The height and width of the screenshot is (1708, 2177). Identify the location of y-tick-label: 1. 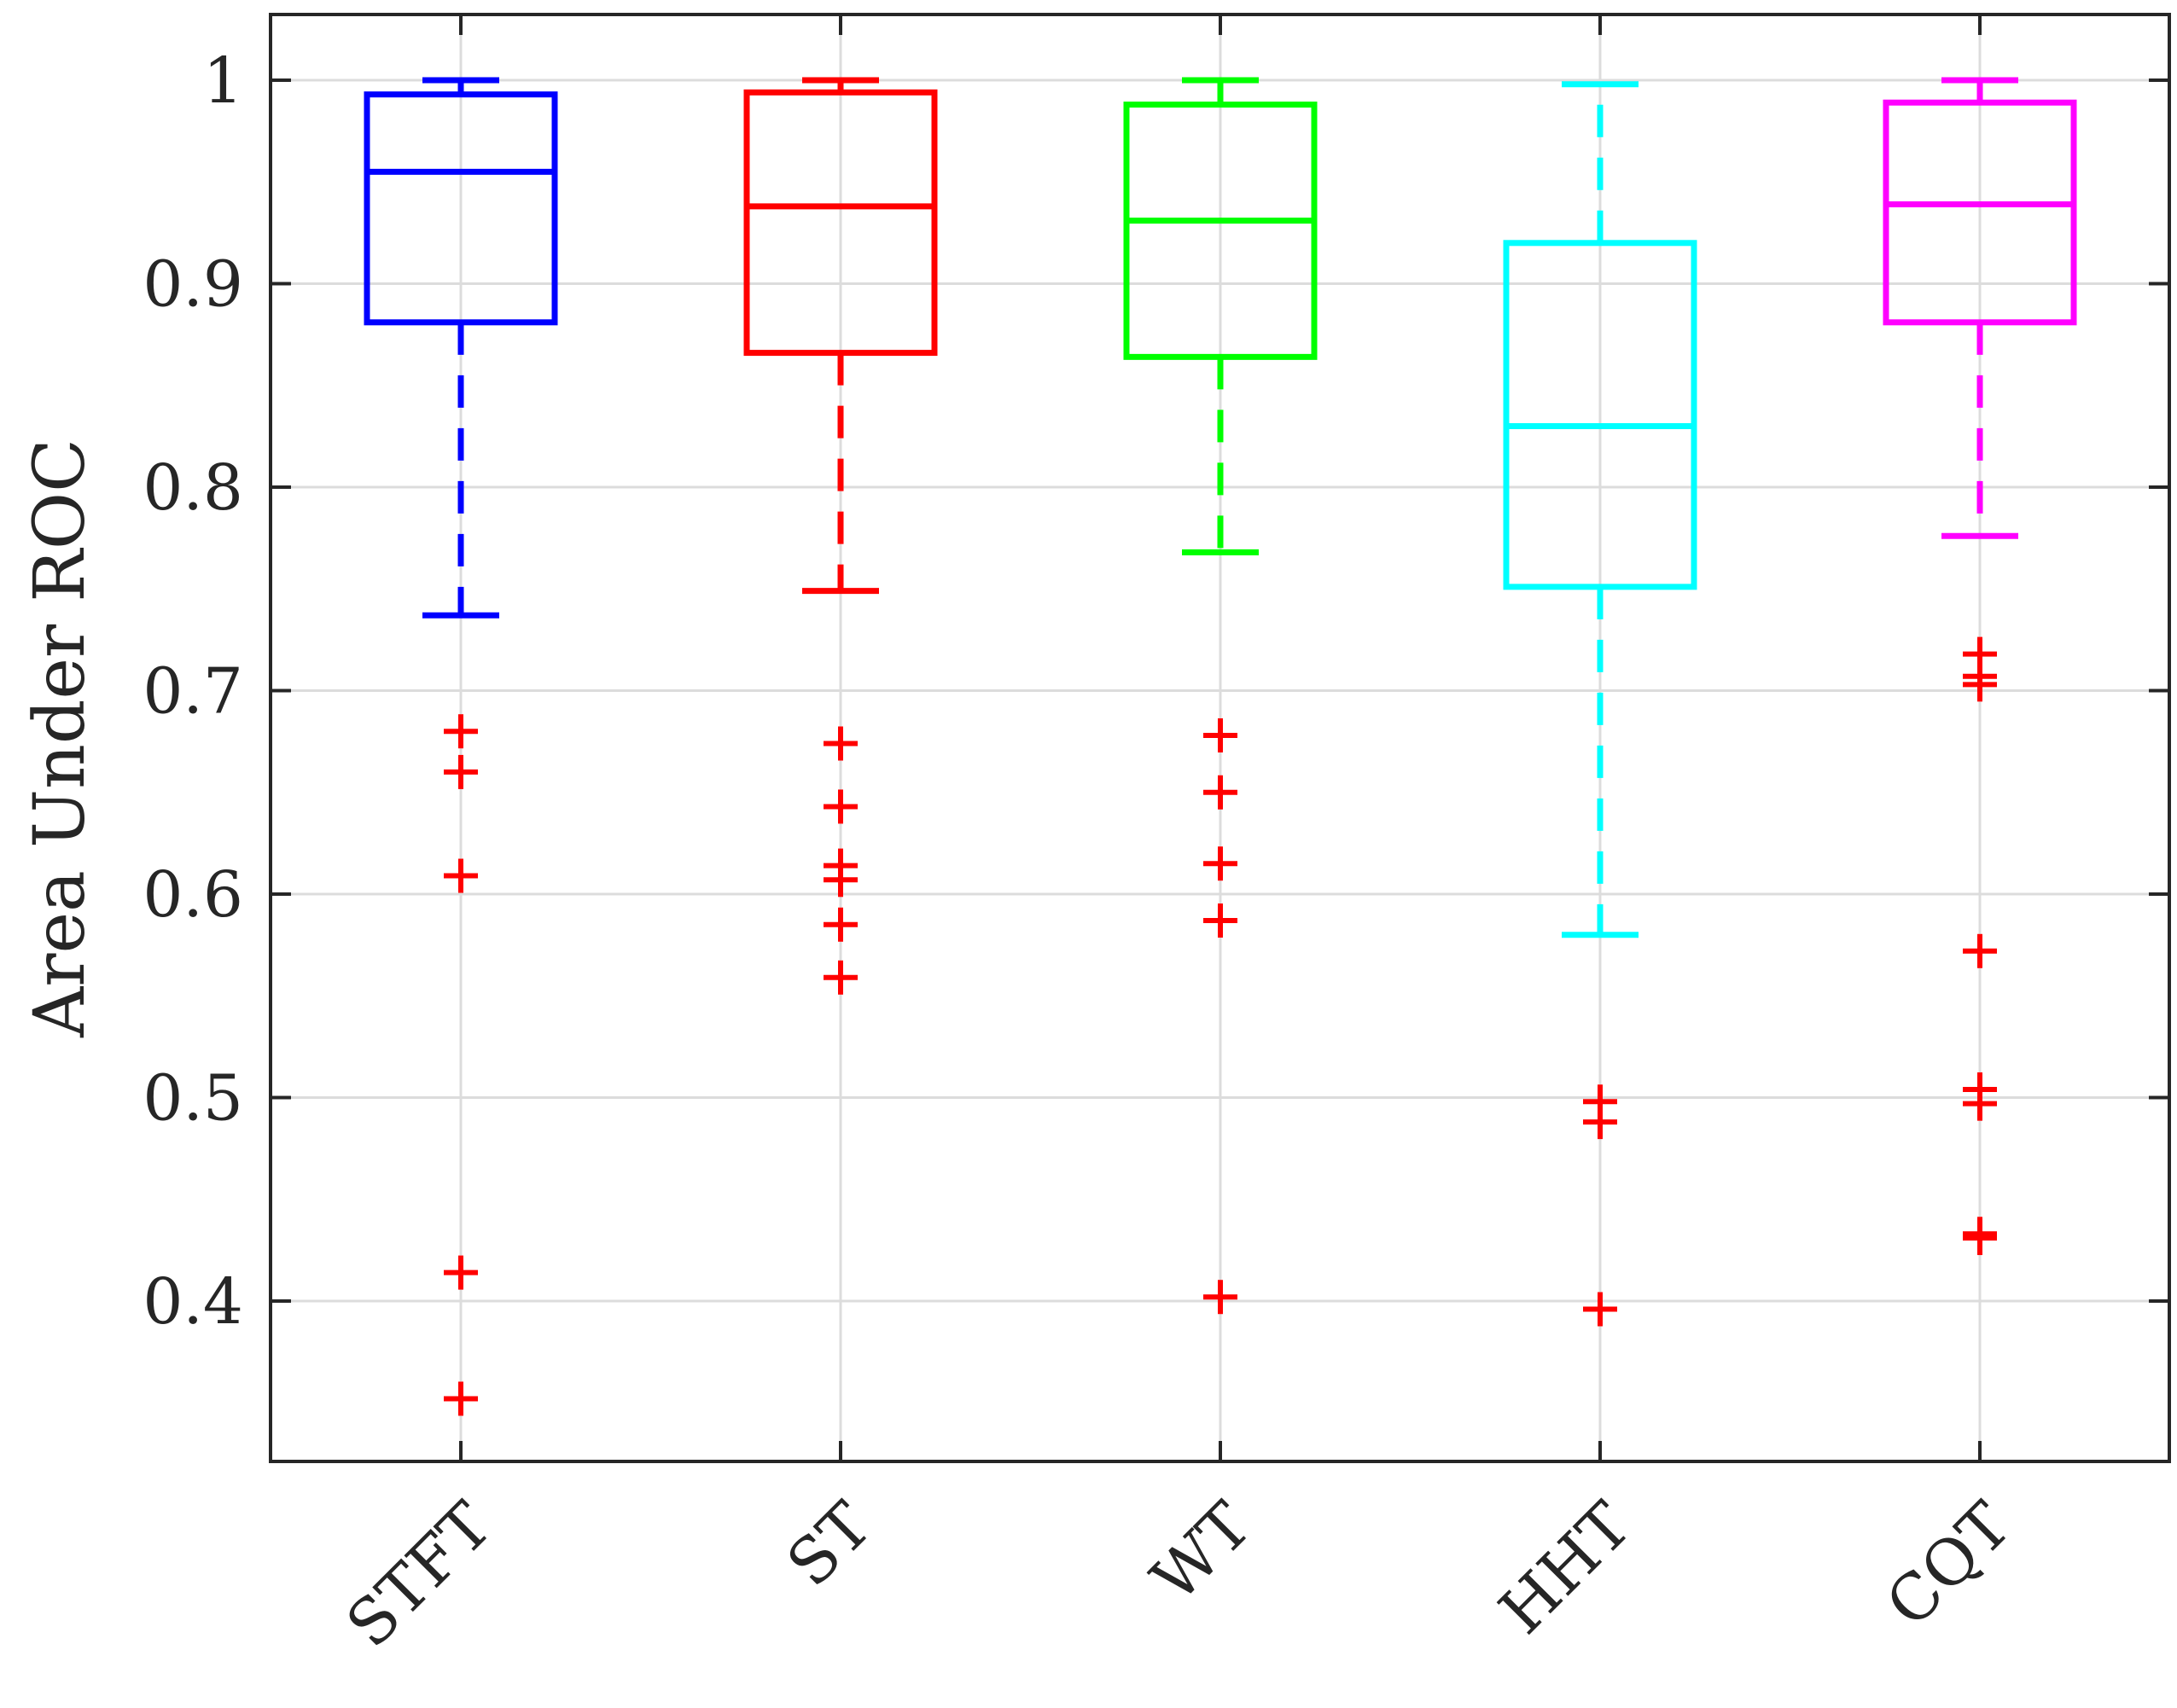
(223, 81).